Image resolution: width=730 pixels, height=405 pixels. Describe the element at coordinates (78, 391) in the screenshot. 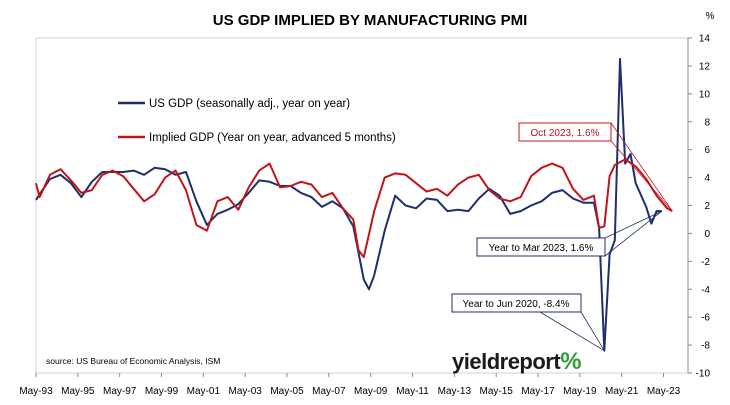

I see `x-tick-label: May-95` at that location.